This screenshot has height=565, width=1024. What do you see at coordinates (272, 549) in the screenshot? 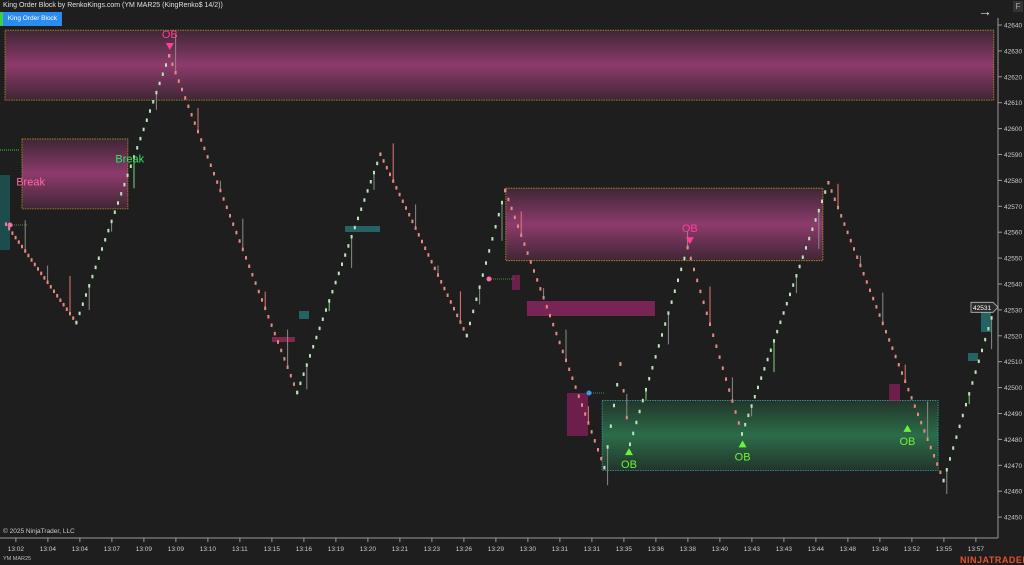
I see `x-tick-label: 13:15` at bounding box center [272, 549].